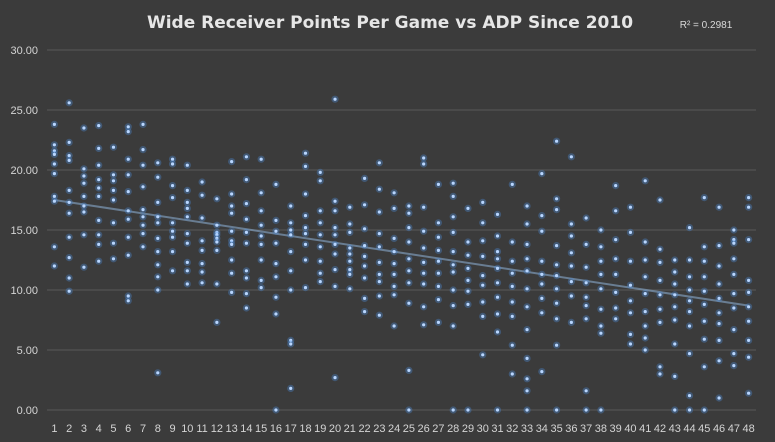 This screenshot has width=775, height=442. I want to click on x-tick-label: 27, so click(438, 429).